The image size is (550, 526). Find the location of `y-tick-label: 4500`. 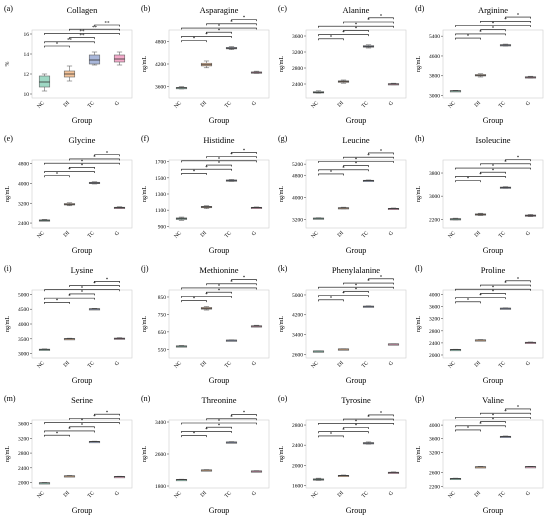

y-tick-label: 4500 is located at coordinates (23, 310).